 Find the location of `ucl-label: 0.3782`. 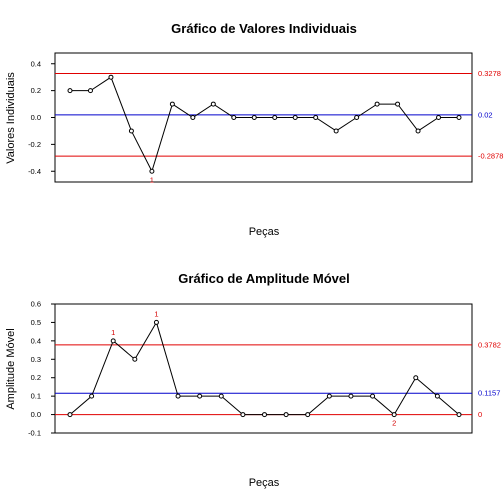

ucl-label: 0.3782 is located at coordinates (489, 344).